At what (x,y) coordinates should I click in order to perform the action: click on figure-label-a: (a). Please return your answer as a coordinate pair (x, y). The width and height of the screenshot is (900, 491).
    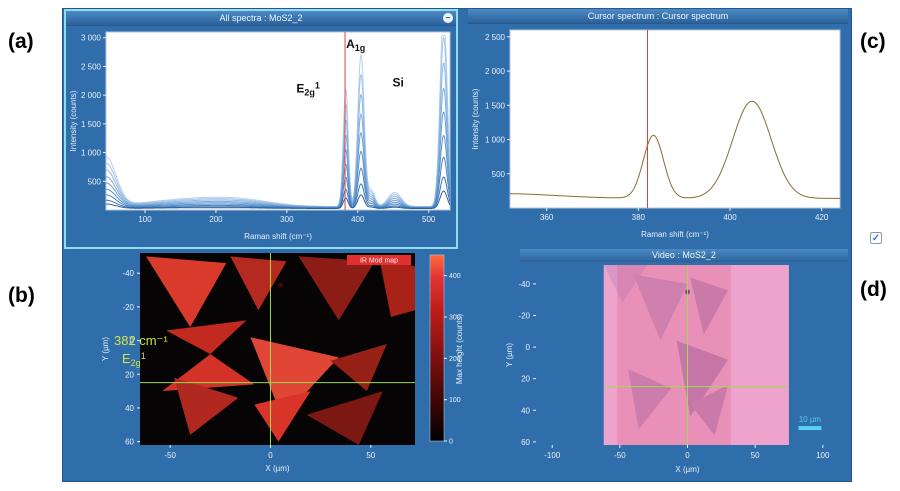
    Looking at the image, I should click on (21, 41).